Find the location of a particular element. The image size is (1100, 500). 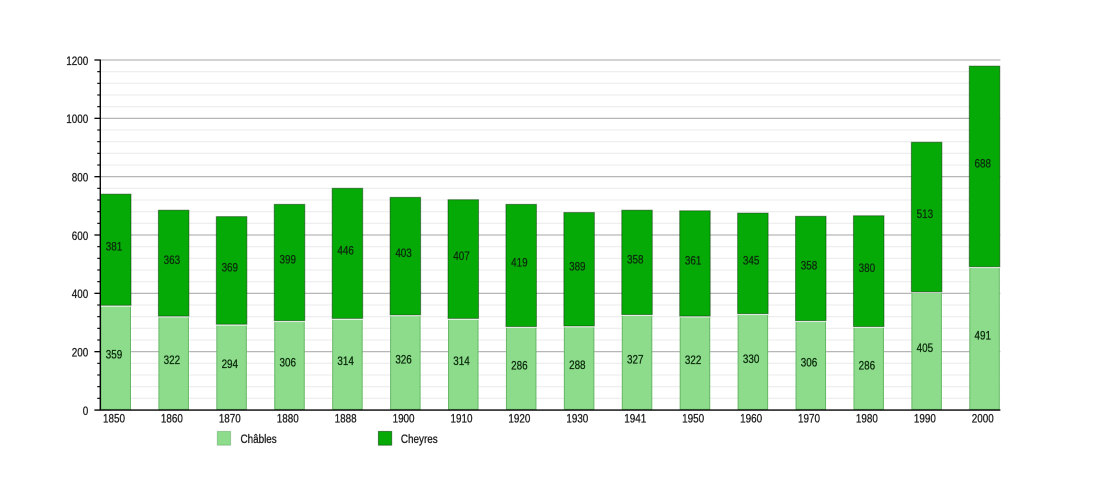

svg-text: 407 is located at coordinates (461, 256).